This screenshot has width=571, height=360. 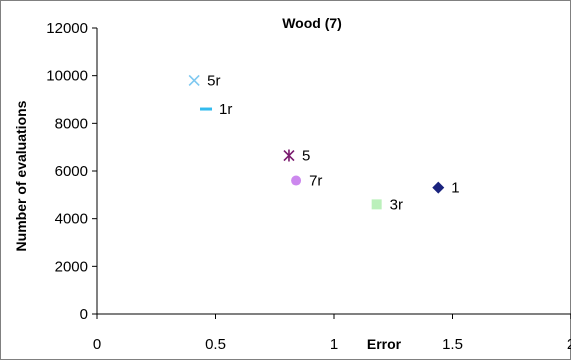 What do you see at coordinates (71, 219) in the screenshot?
I see `y-tick-label: 4000` at bounding box center [71, 219].